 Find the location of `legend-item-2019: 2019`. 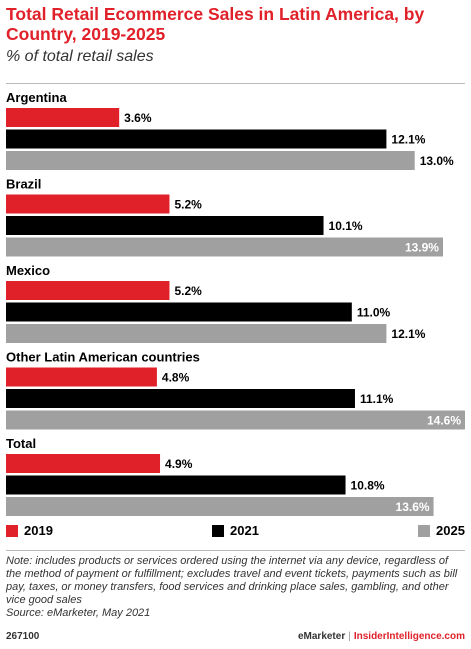

legend-item-2019: 2019 is located at coordinates (29, 530).